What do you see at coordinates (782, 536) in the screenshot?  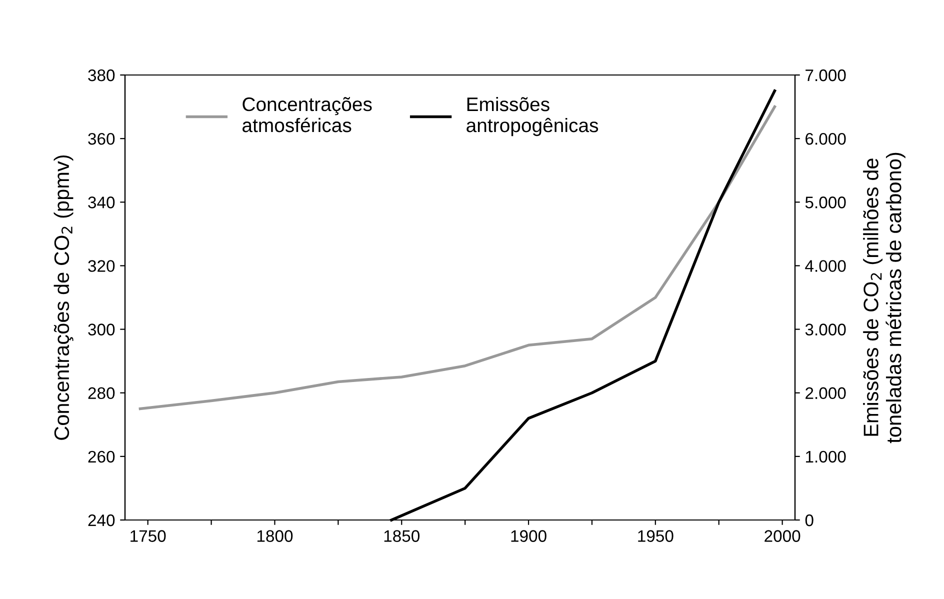 I see `x-tick-label: 2000` at bounding box center [782, 536].